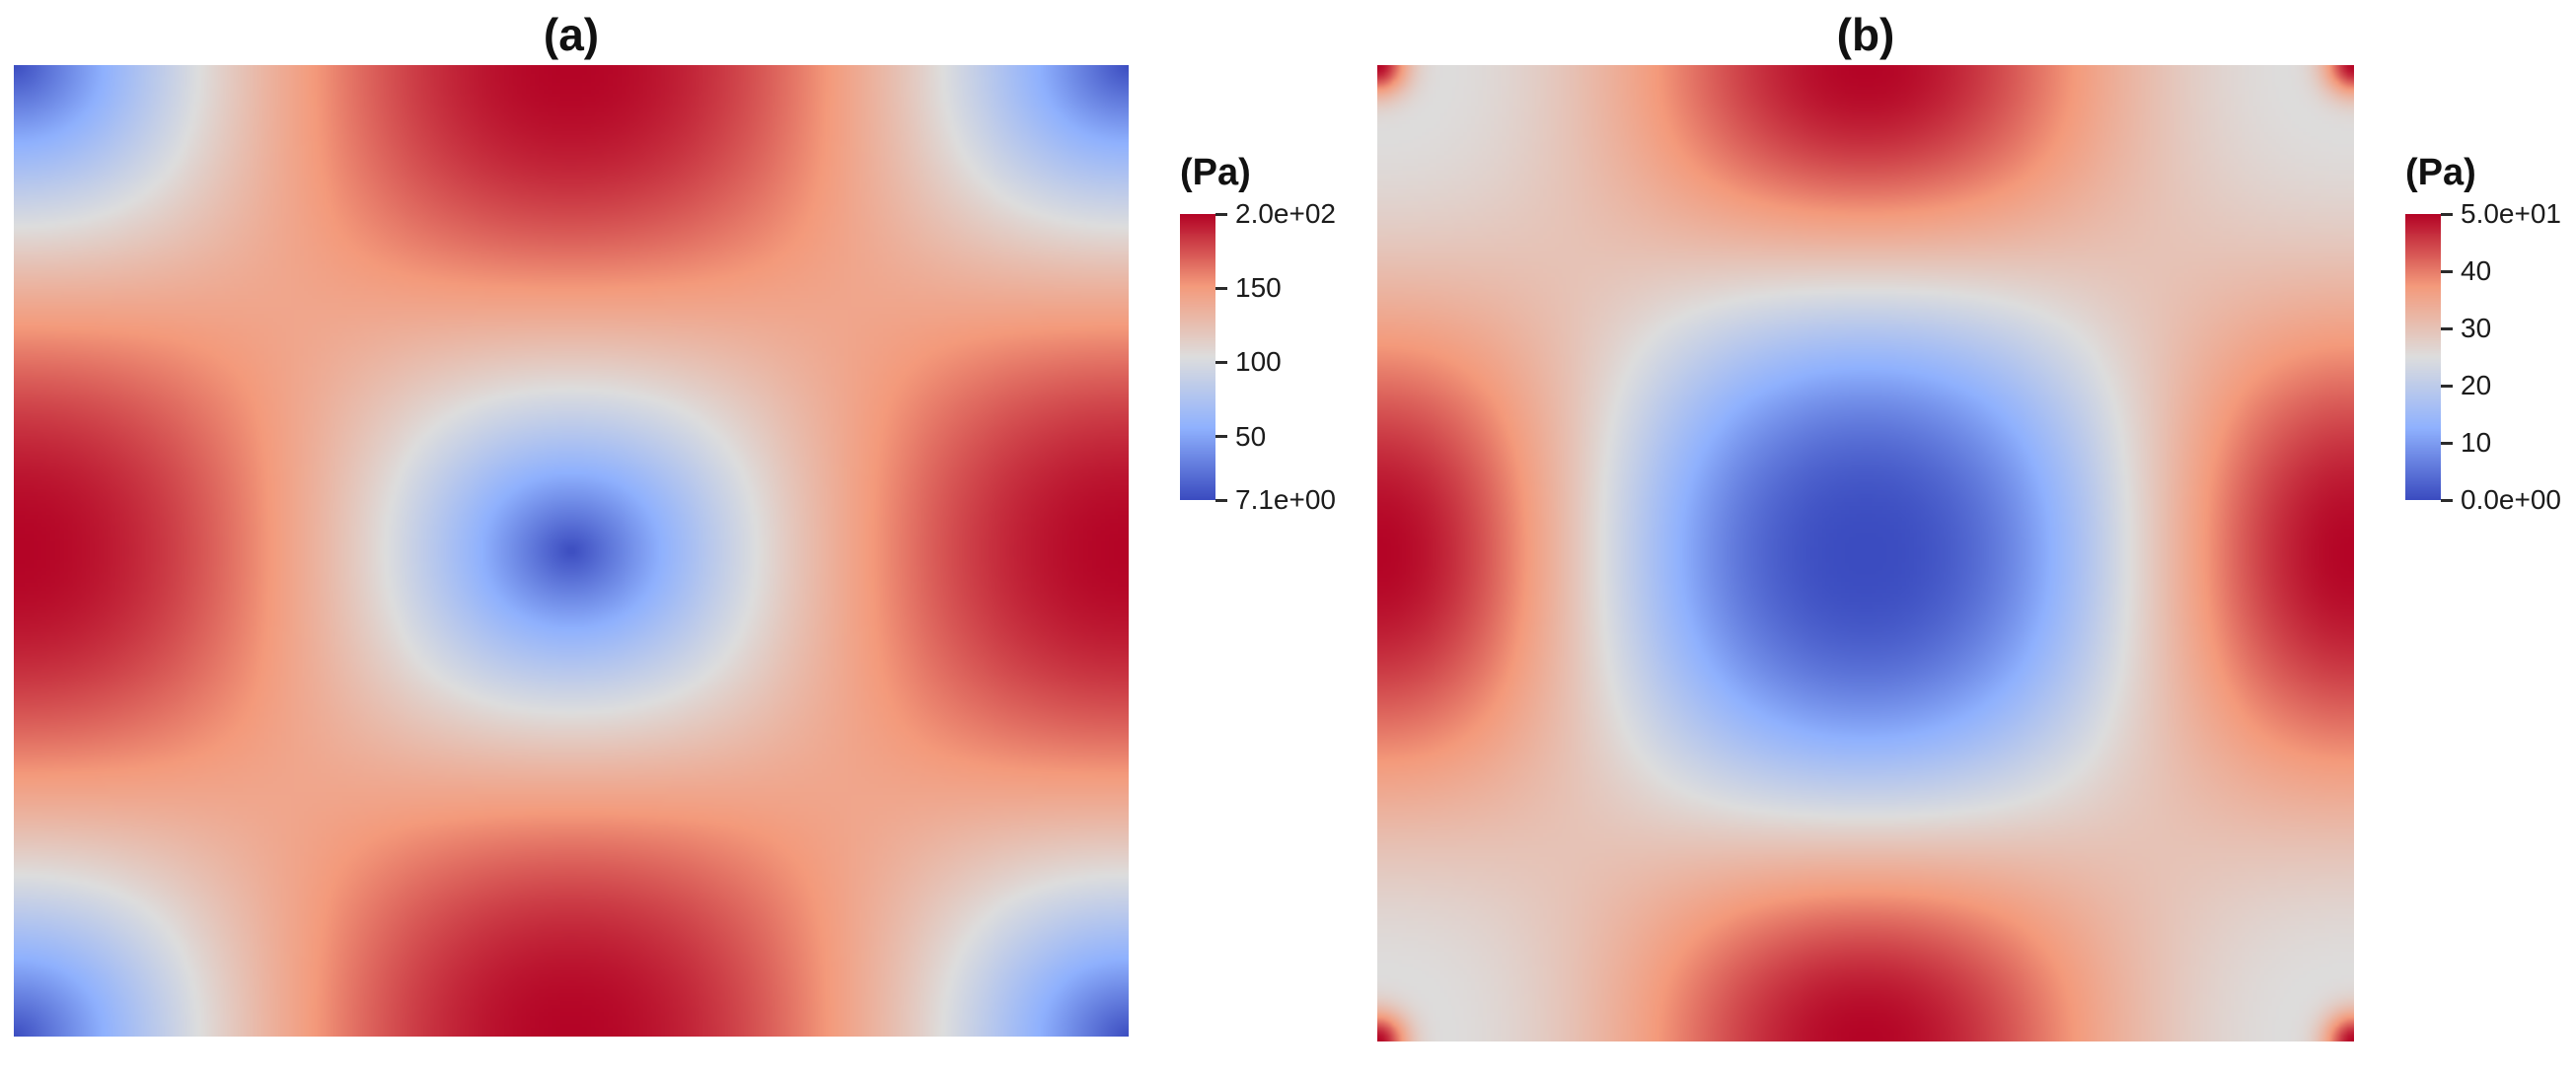  Describe the element at coordinates (1215, 173) in the screenshot. I see `colorbar-a-title: (Pa)` at that location.